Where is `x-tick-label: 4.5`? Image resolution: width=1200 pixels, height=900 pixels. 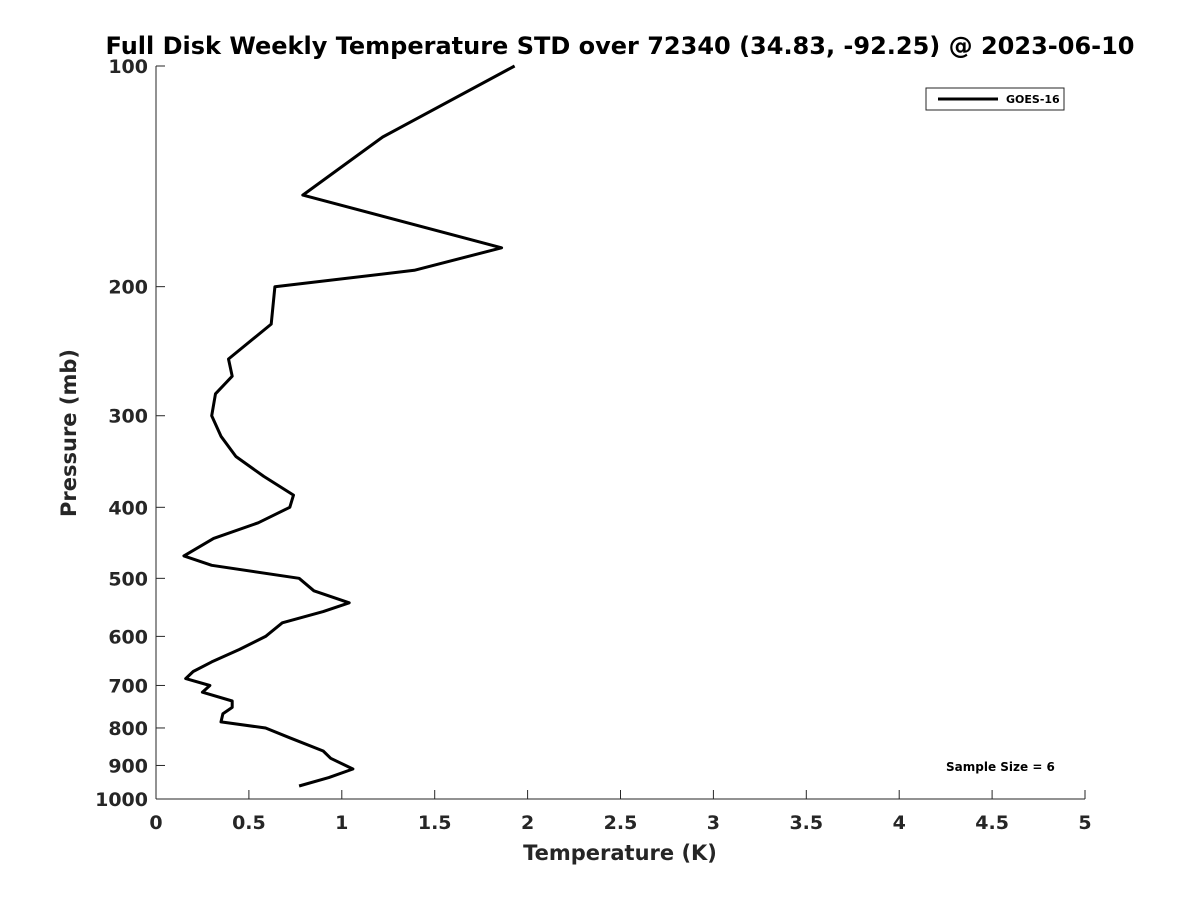
x-tick-label: 4.5 is located at coordinates (992, 823).